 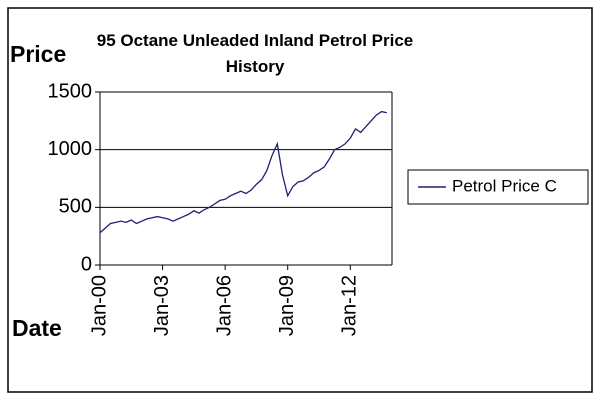 What do you see at coordinates (287, 305) in the screenshot?
I see `x-tick-label: Jan-09` at bounding box center [287, 305].